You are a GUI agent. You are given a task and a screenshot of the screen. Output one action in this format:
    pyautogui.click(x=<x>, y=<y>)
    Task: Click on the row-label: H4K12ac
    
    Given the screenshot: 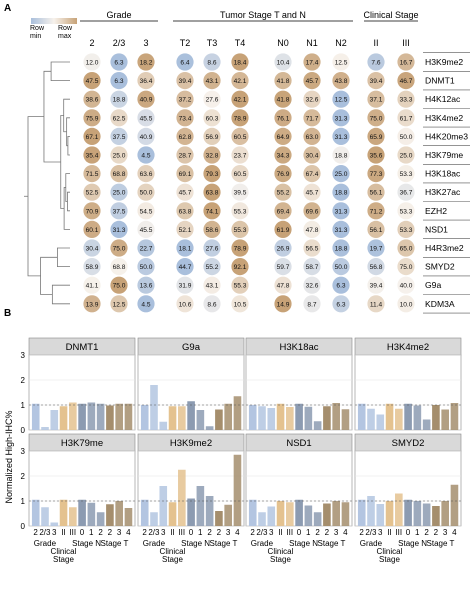 What is the action you would take?
    pyautogui.click(x=443, y=99)
    